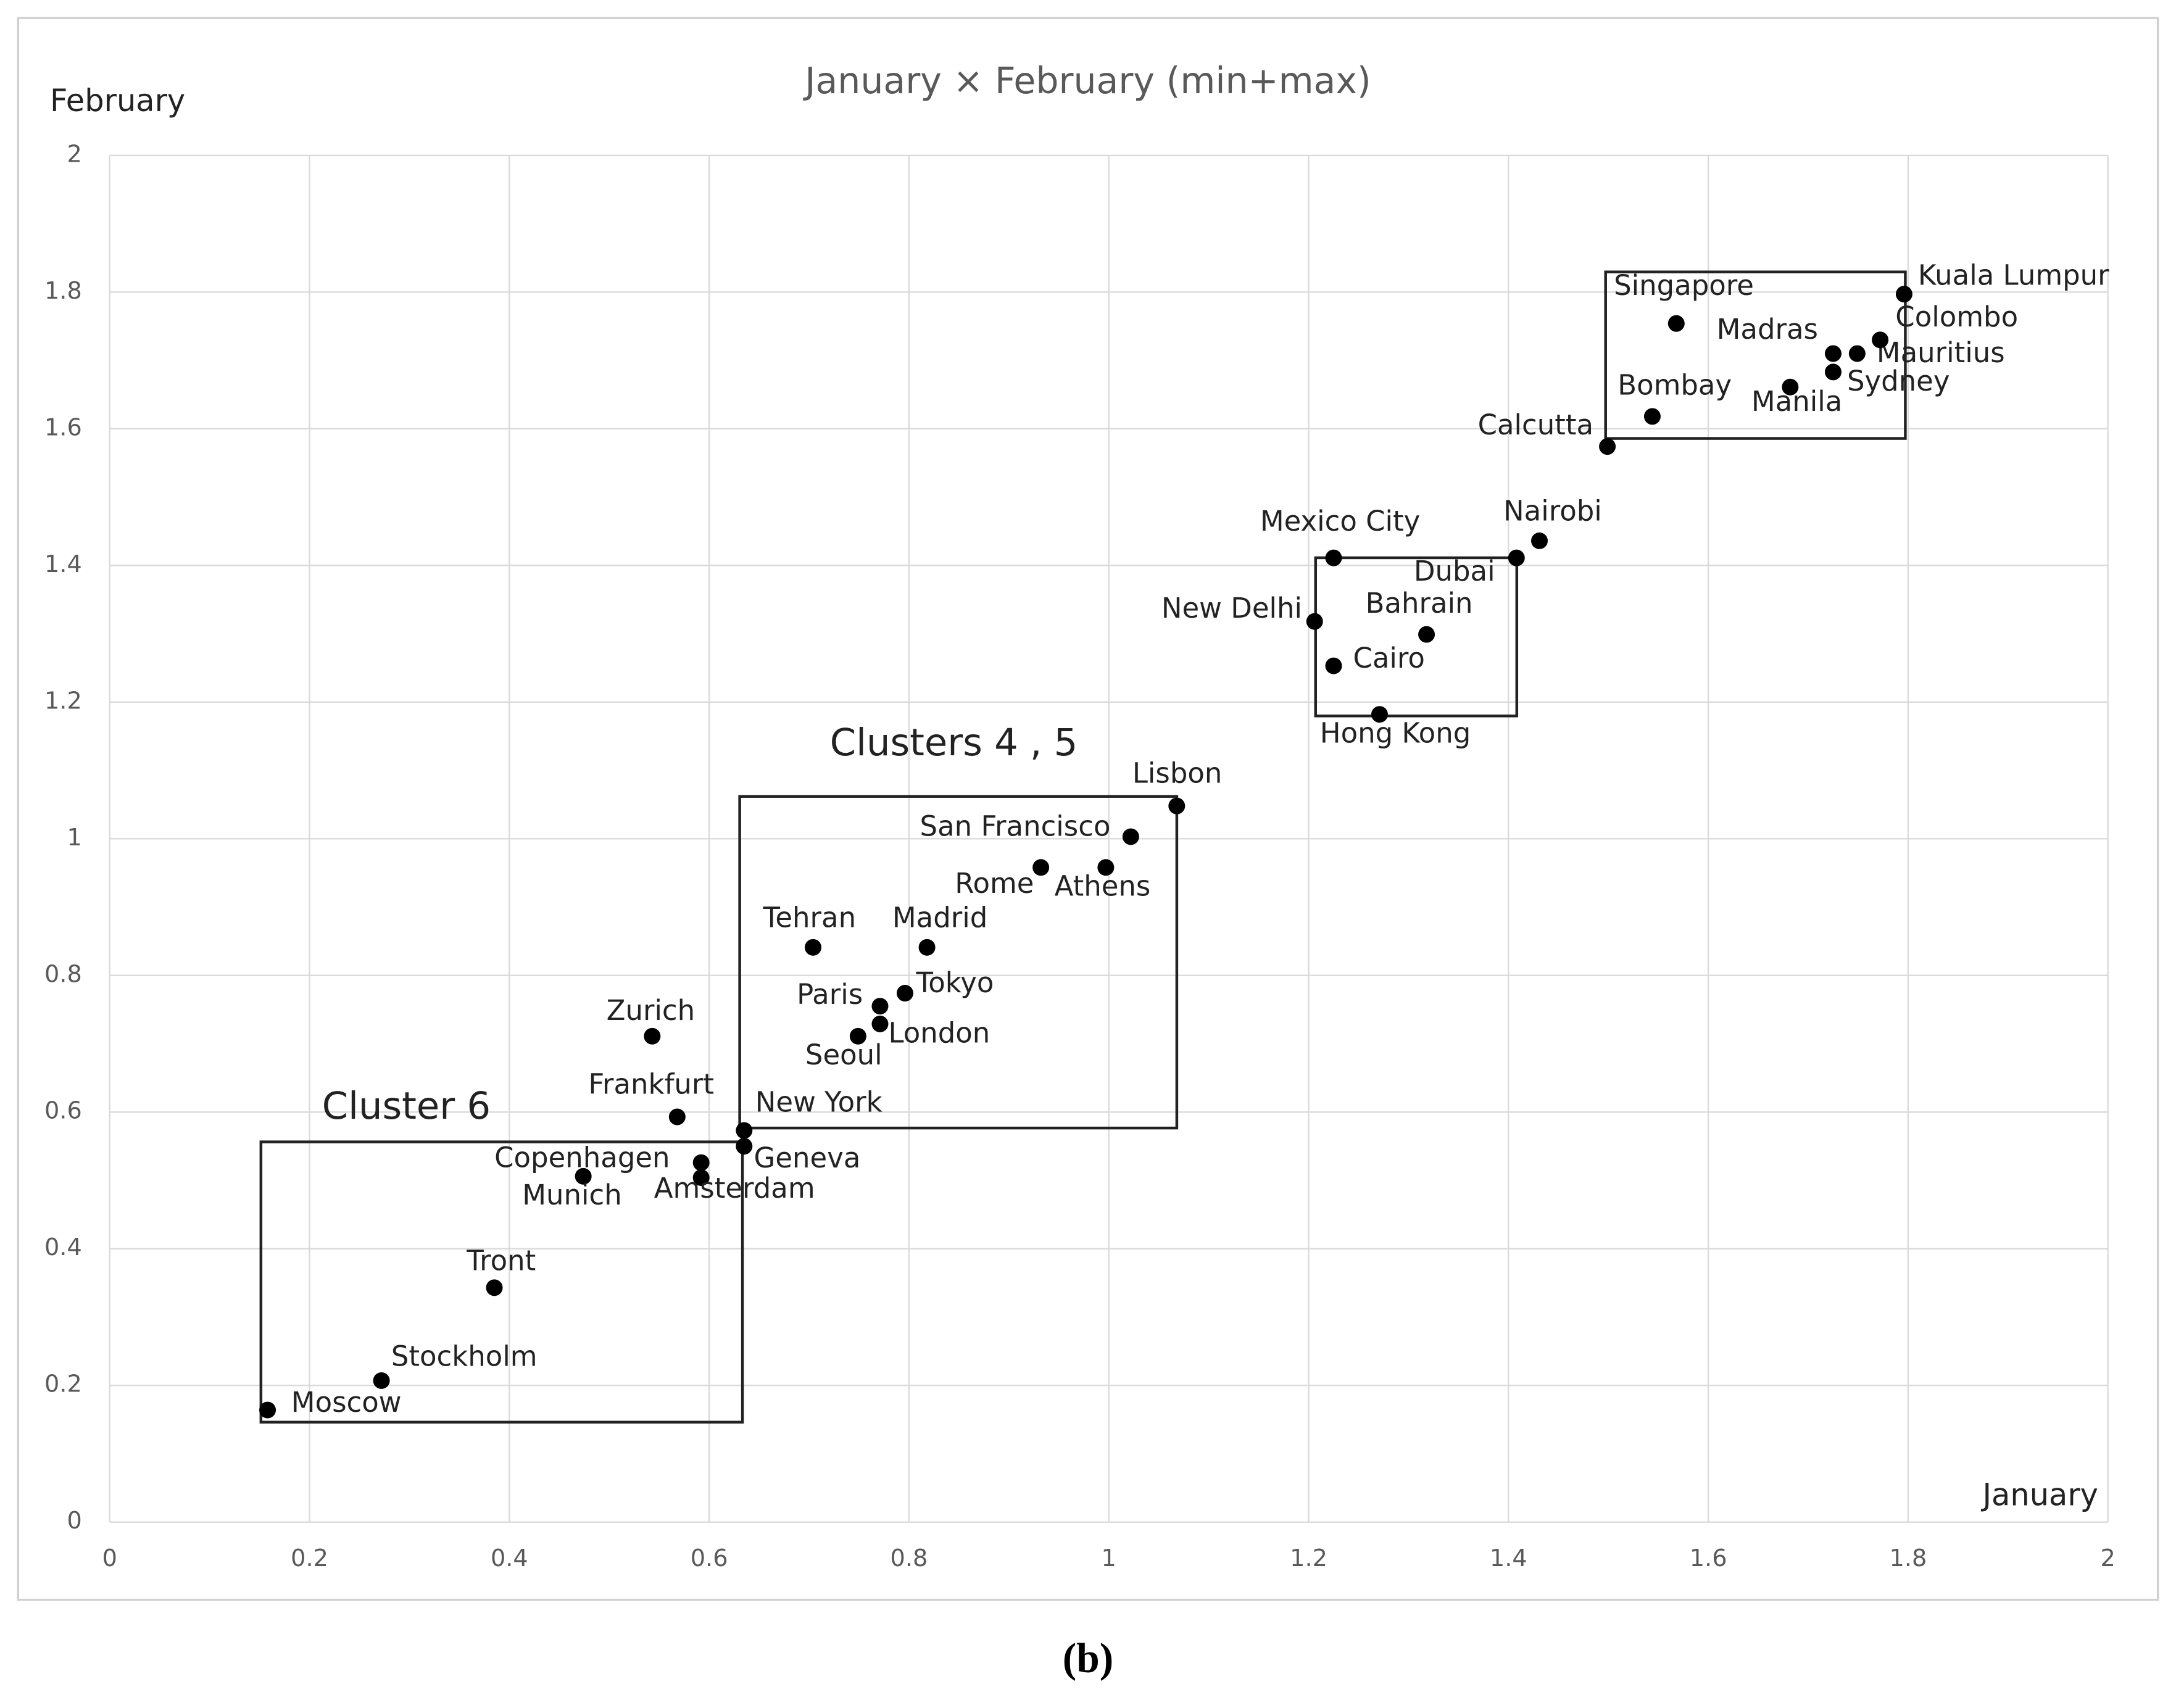  What do you see at coordinates (1231, 608) in the screenshot?
I see `point-label: New Delhi` at bounding box center [1231, 608].